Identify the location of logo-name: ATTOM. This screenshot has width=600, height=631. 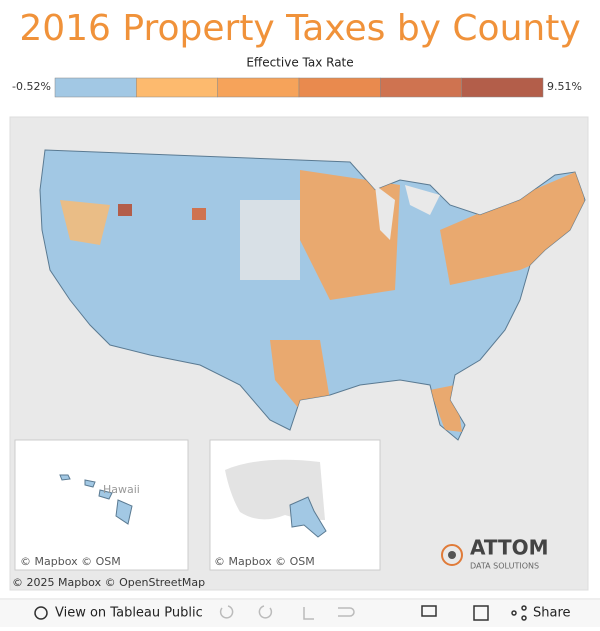
(509, 548).